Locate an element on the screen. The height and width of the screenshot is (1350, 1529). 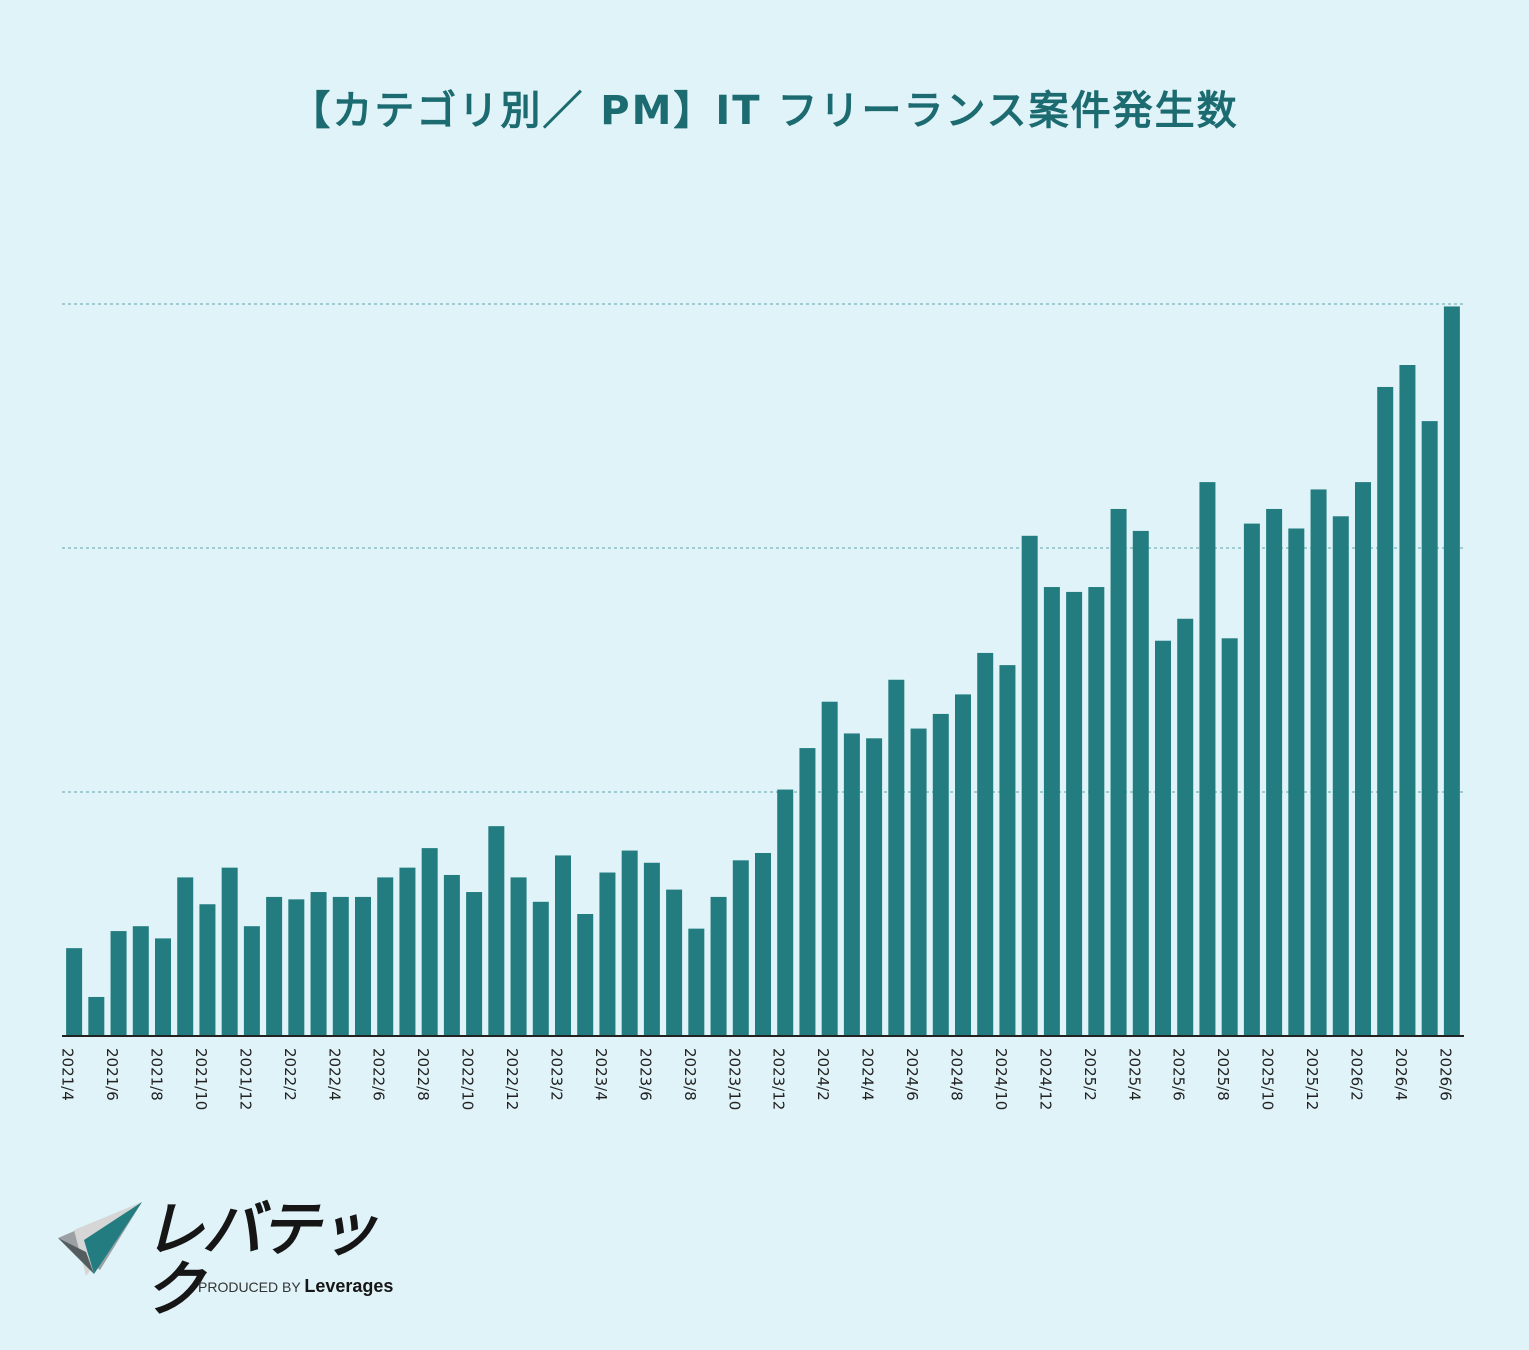
bar-2022/9 is located at coordinates (451, 955).